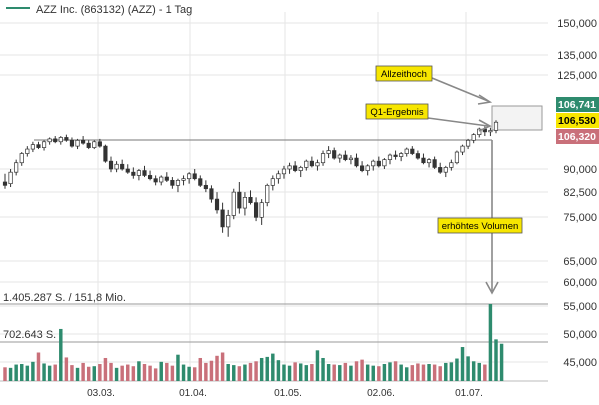  What do you see at coordinates (114, 10) in the screenshot?
I see `chart-title: AZZ Inc. (863132) (AZZ) - 1 Tag` at bounding box center [114, 10].